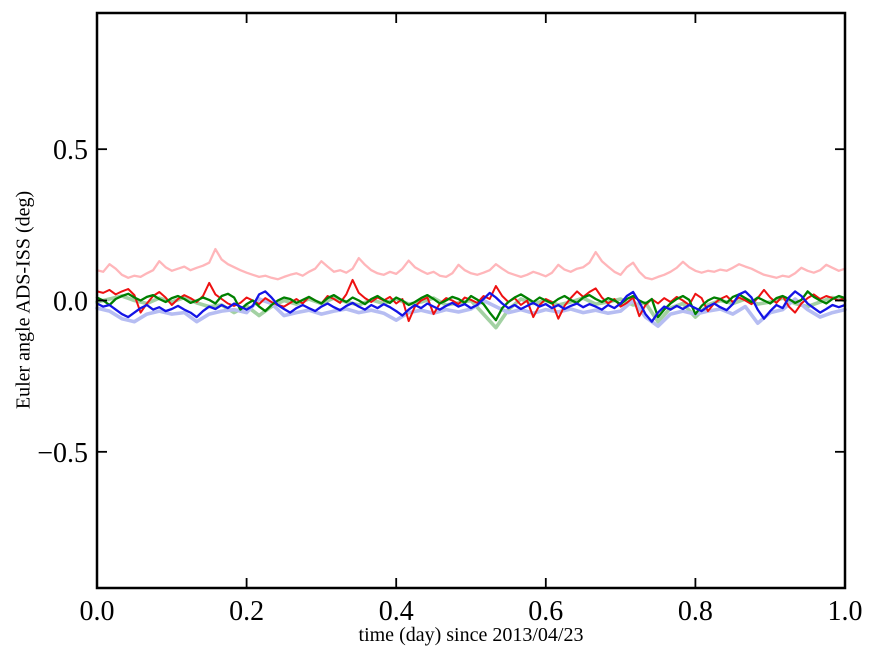  Describe the element at coordinates (845, 611) in the screenshot. I see `x-tick-label: 1.0` at that location.